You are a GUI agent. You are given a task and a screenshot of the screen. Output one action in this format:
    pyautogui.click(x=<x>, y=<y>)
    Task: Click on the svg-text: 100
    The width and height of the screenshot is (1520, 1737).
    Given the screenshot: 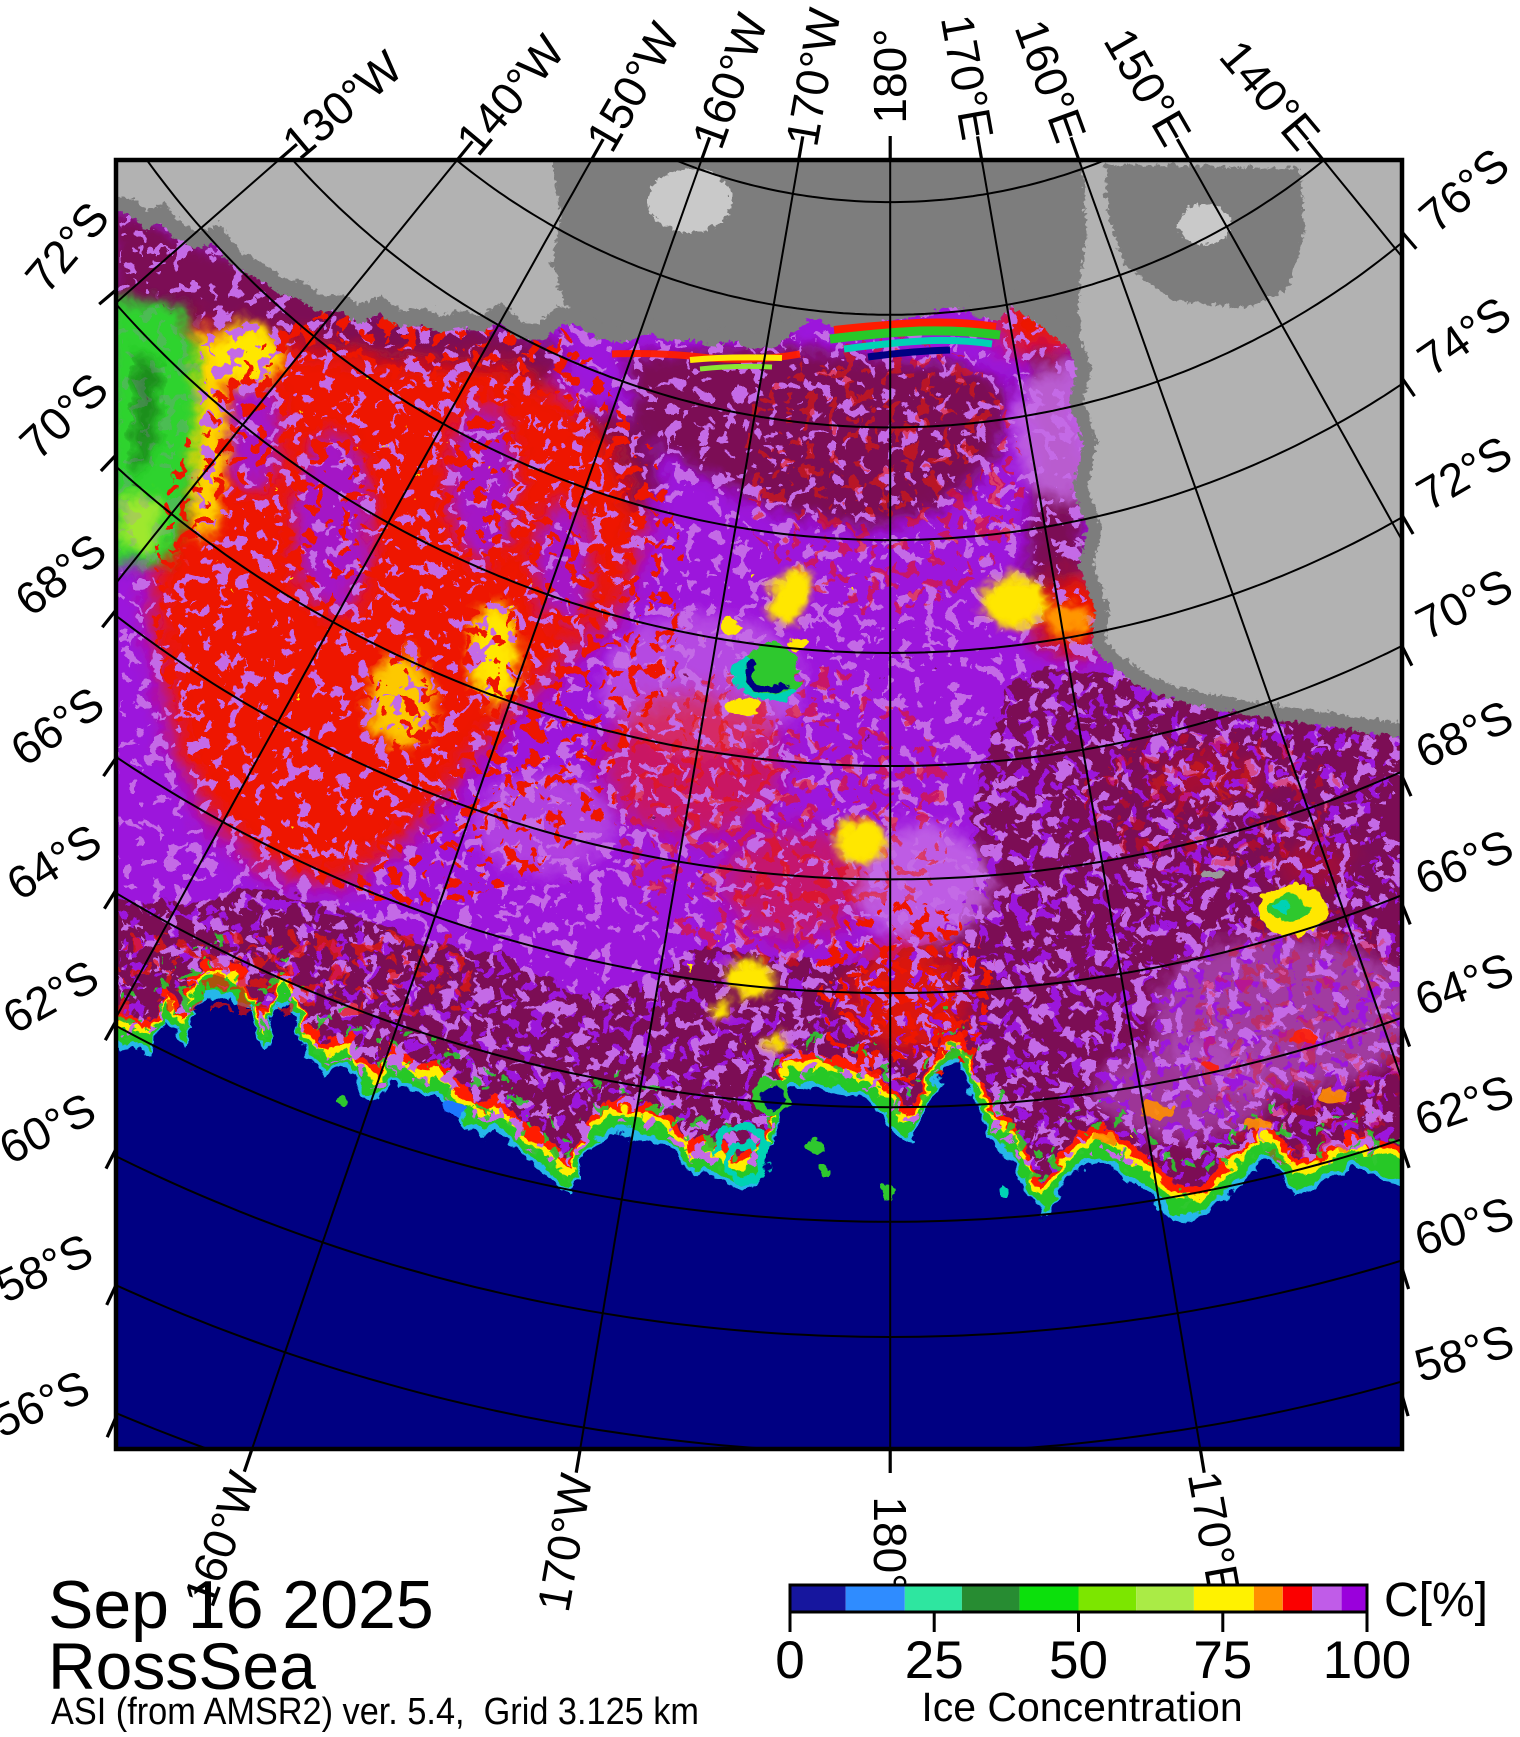 What is the action you would take?
    pyautogui.click(x=1367, y=1660)
    